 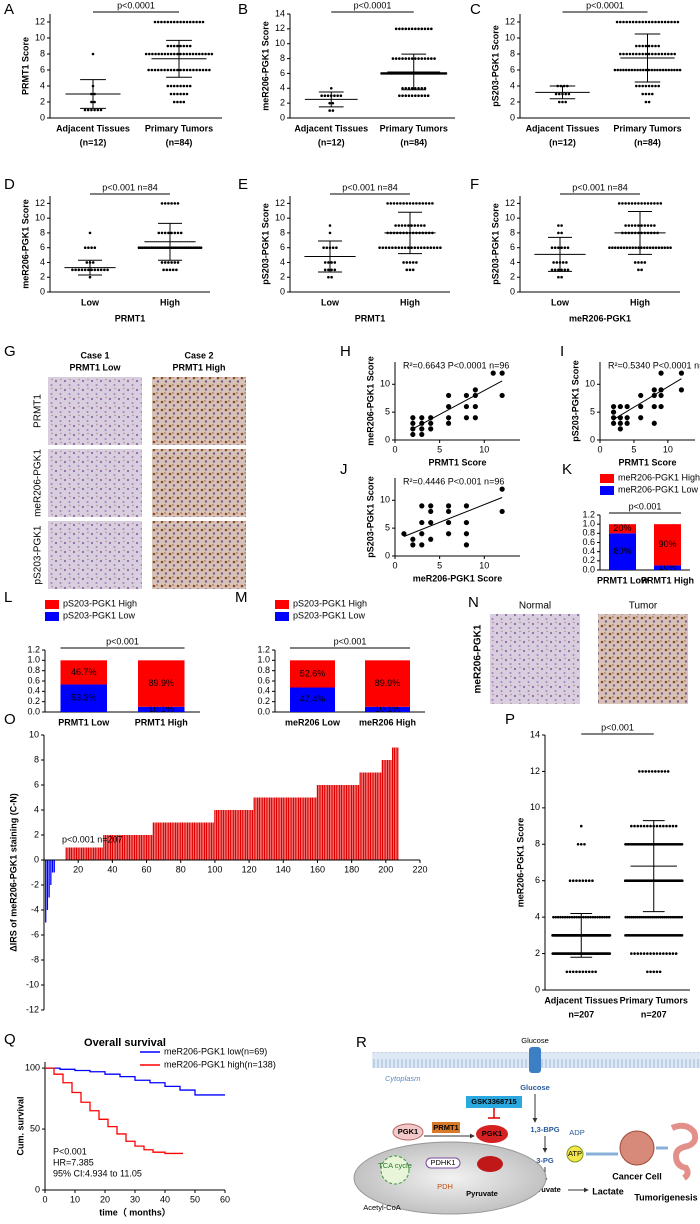 What do you see at coordinates (512, 101) in the screenshot?
I see `y-tick-label: 2` at bounding box center [512, 101].